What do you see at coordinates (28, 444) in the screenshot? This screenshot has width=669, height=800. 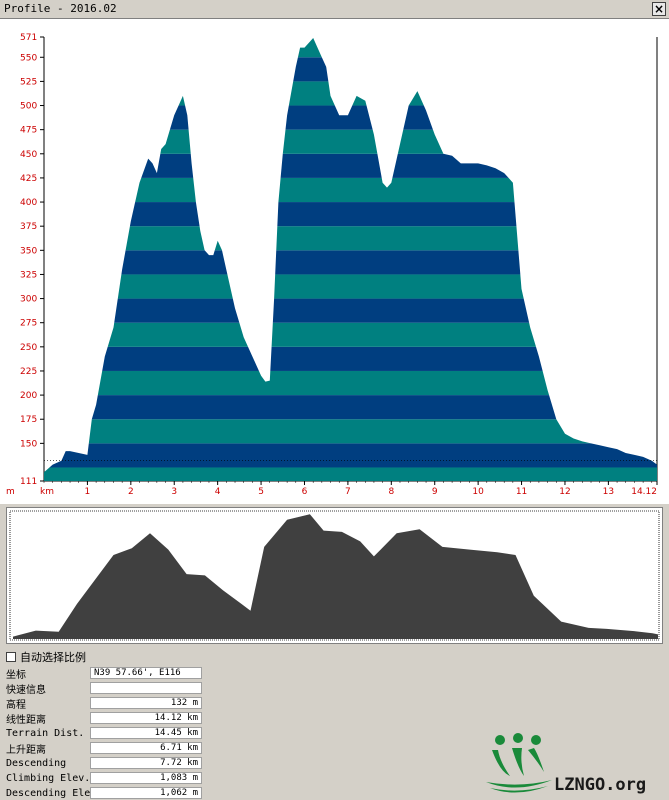 I see `y-tick-label: 150` at bounding box center [28, 444].